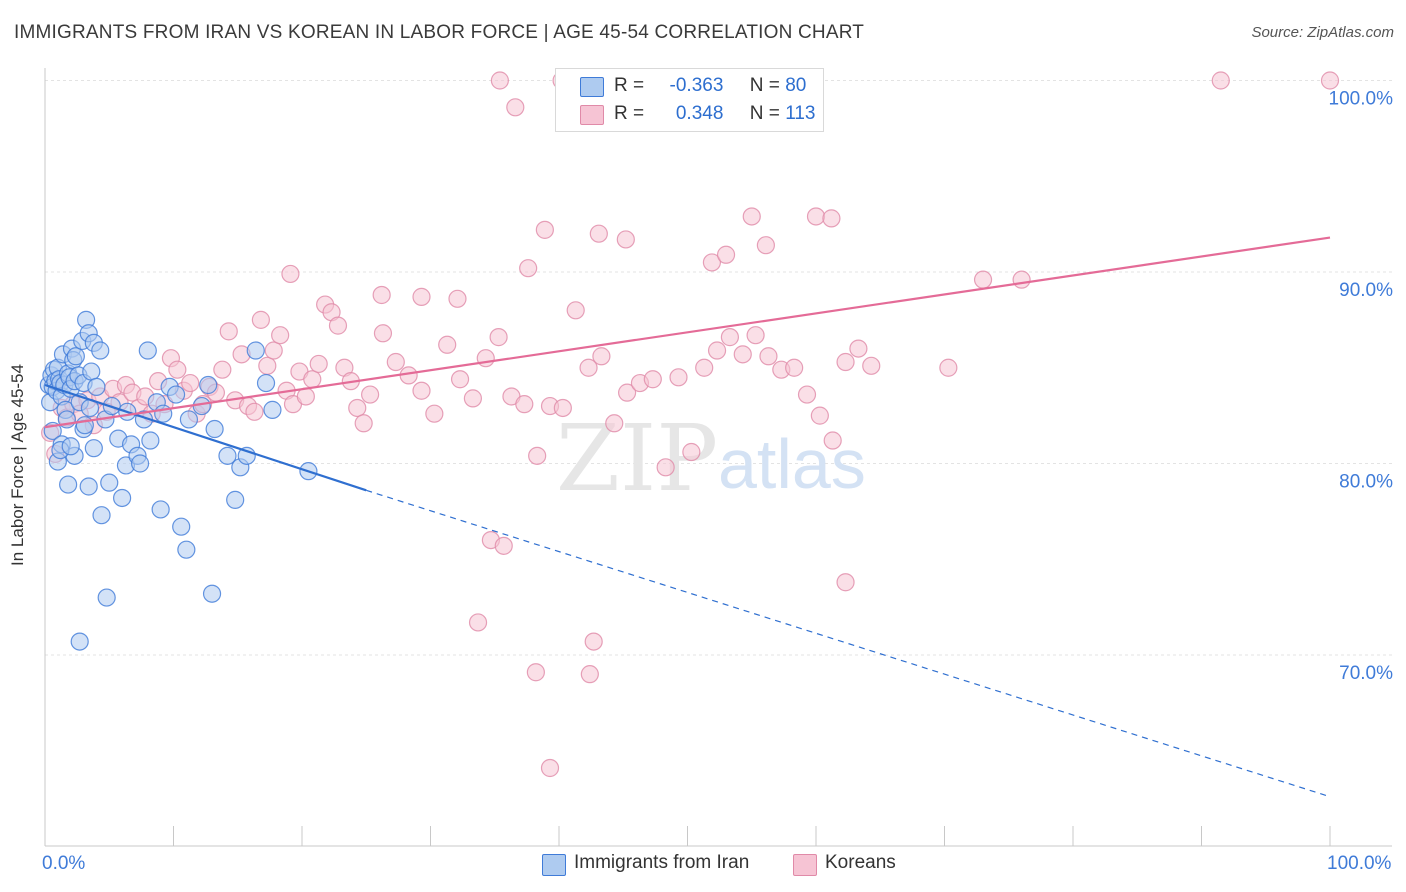 The width and height of the screenshot is (1406, 892). Describe the element at coordinates (64, 863) in the screenshot. I see `x-tick-label-min: 0.0%` at that location.